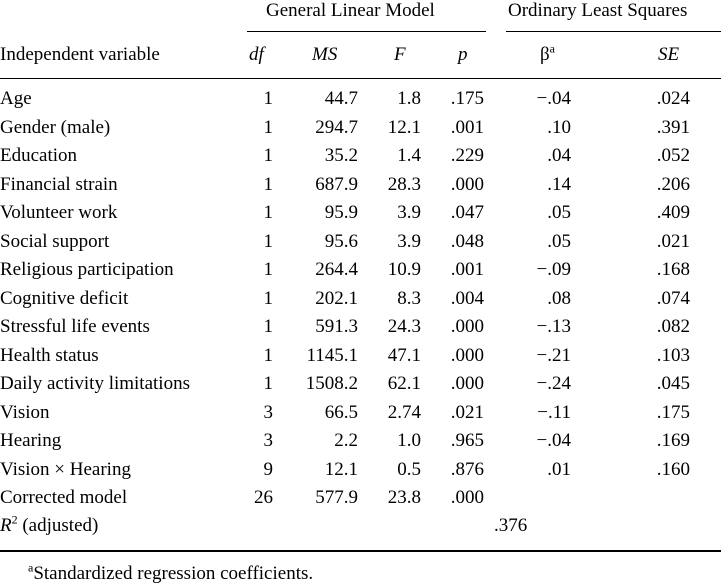 This screenshot has height=586, width=721. What do you see at coordinates (75, 326) in the screenshot?
I see `cell-variable: Stressful life events` at bounding box center [75, 326].